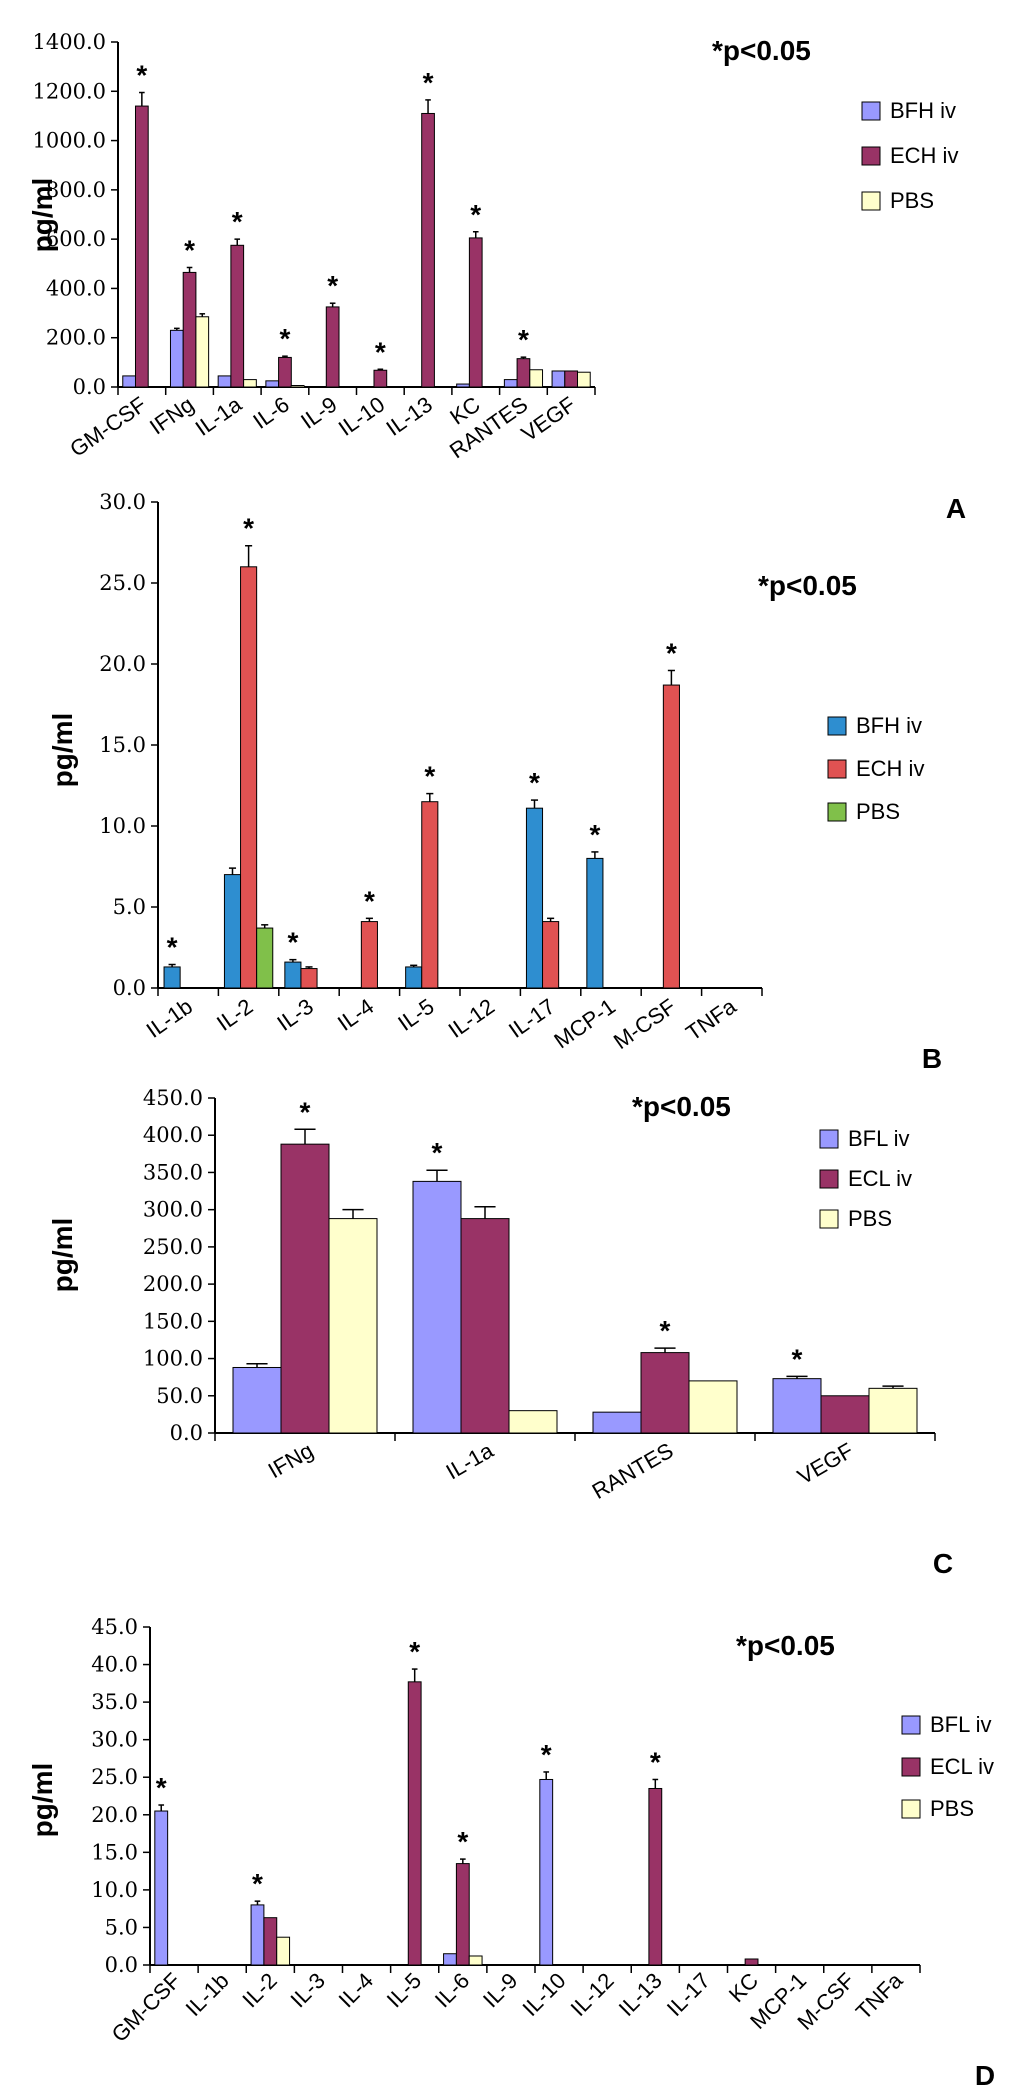 The image size is (1024, 2093). What do you see at coordinates (146, 2007) in the screenshot?
I see `x-tick-label: GM-CSF` at bounding box center [146, 2007].